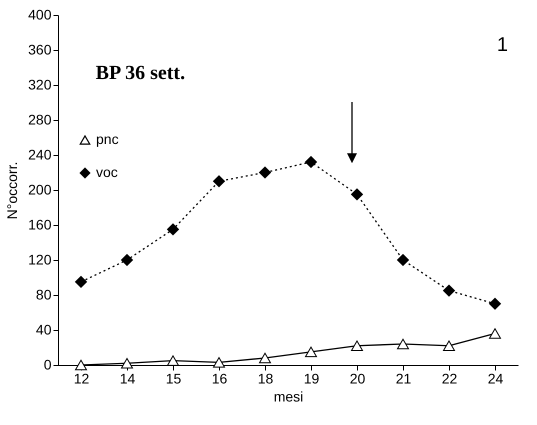  Describe the element at coordinates (496, 378) in the screenshot. I see `x-tick-label: 24` at that location.